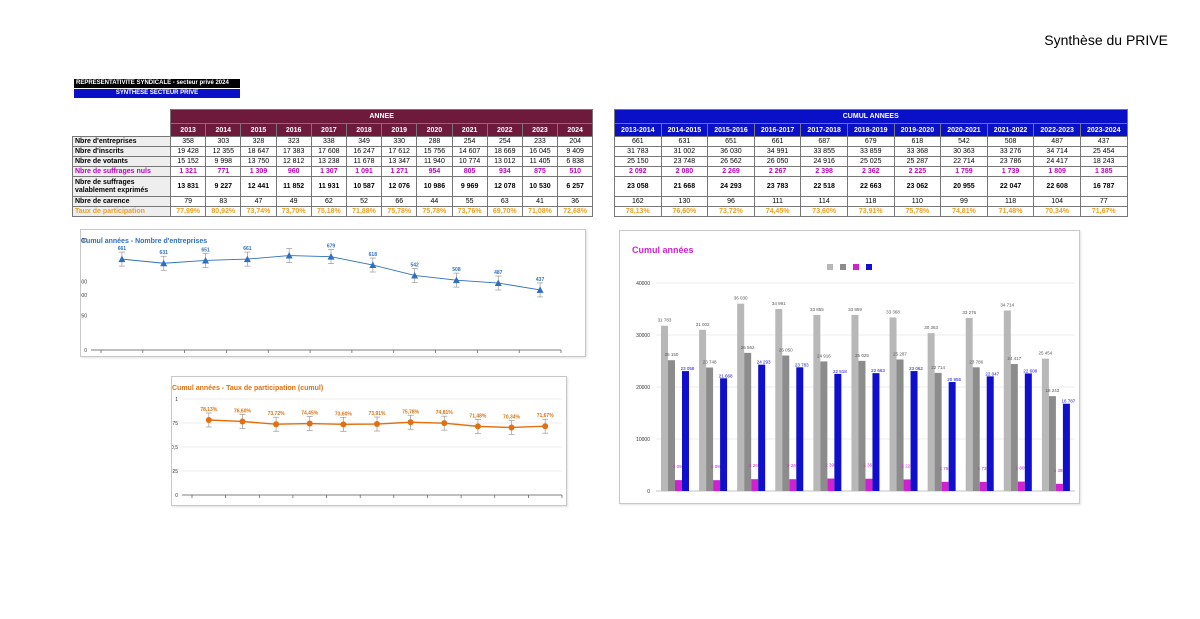 The width and height of the screenshot is (1200, 619). I want to click on bar-label: 2 225, so click(907, 465).